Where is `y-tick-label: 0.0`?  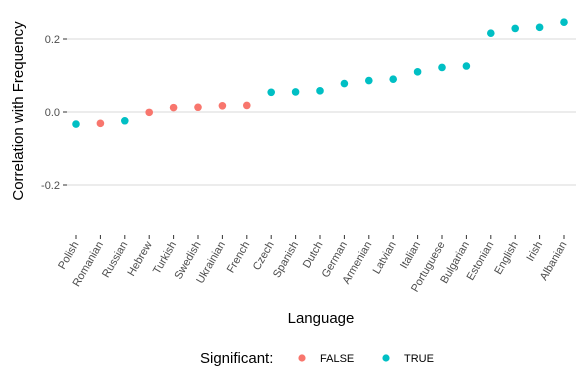 y-tick-label: 0.0 is located at coordinates (52, 113).